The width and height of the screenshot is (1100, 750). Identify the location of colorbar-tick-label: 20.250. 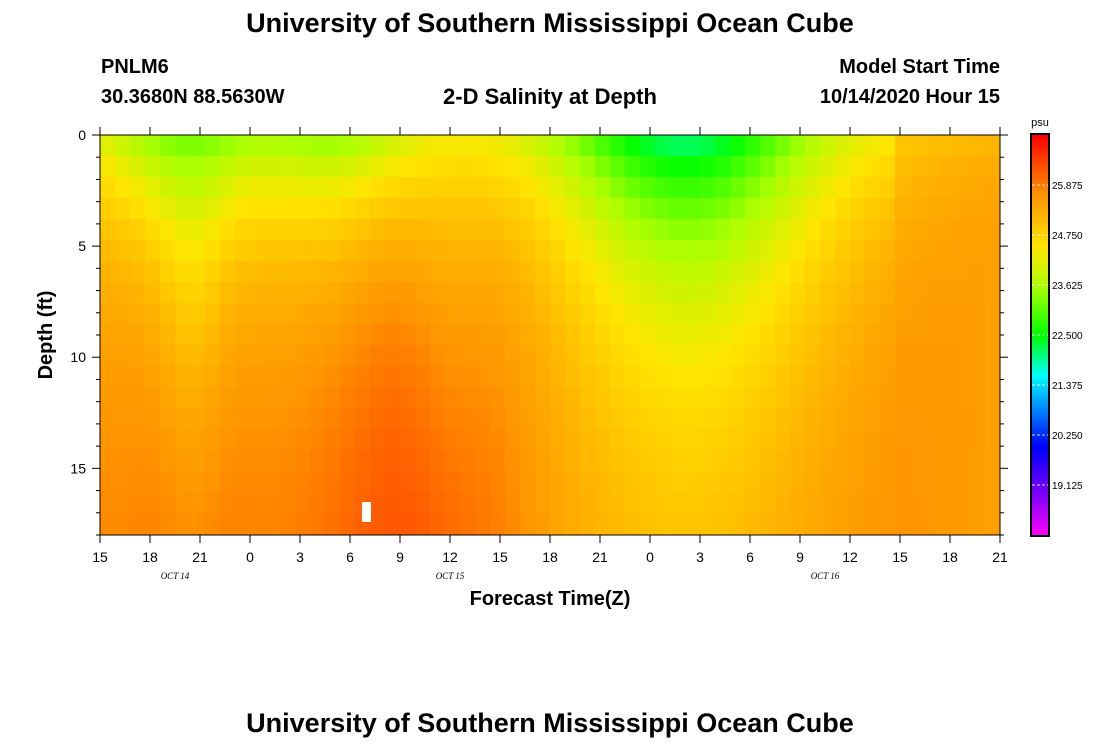
(1067, 436).